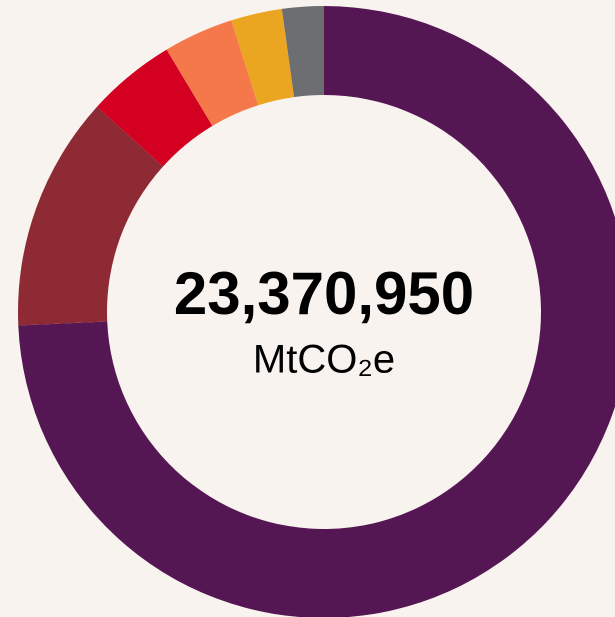 Image resolution: width=615 pixels, height=617 pixels. I want to click on center-unit: MtCO₂e, so click(324, 360).